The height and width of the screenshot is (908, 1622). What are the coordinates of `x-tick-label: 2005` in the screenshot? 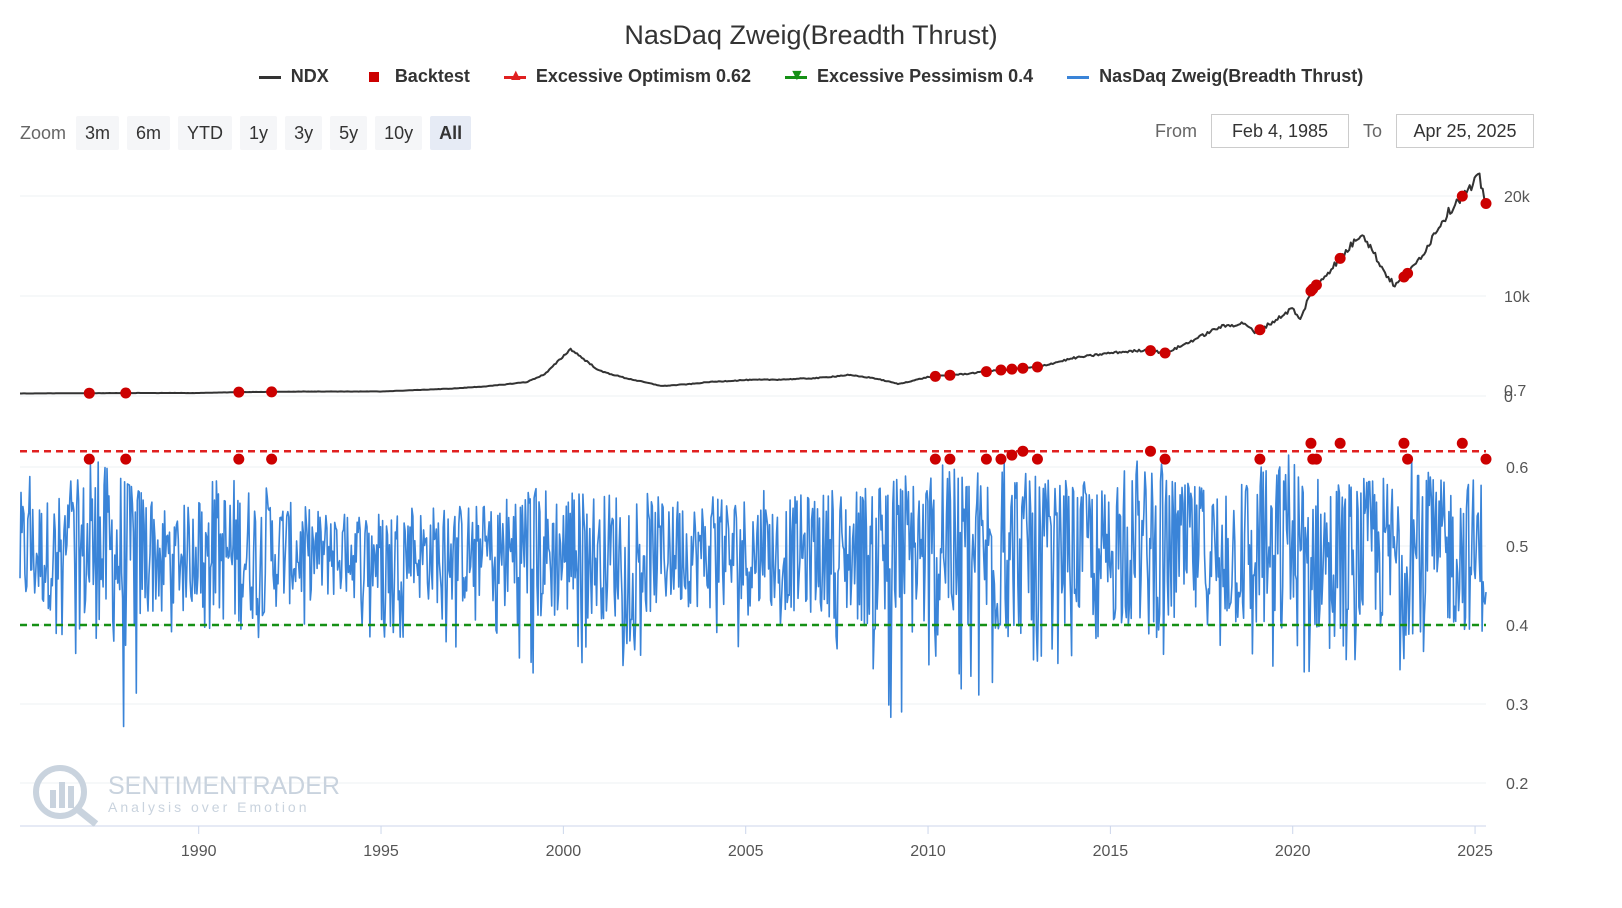 It's located at (746, 851).